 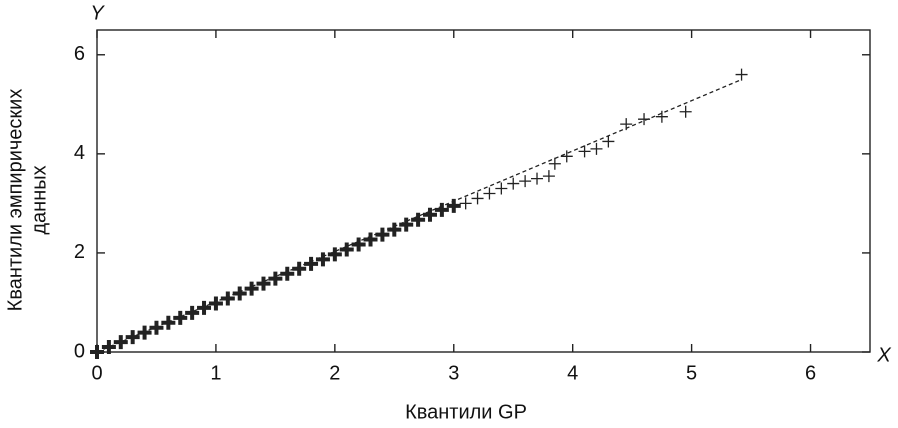 What do you see at coordinates (691, 373) in the screenshot?
I see `x-tick-label: 5` at bounding box center [691, 373].